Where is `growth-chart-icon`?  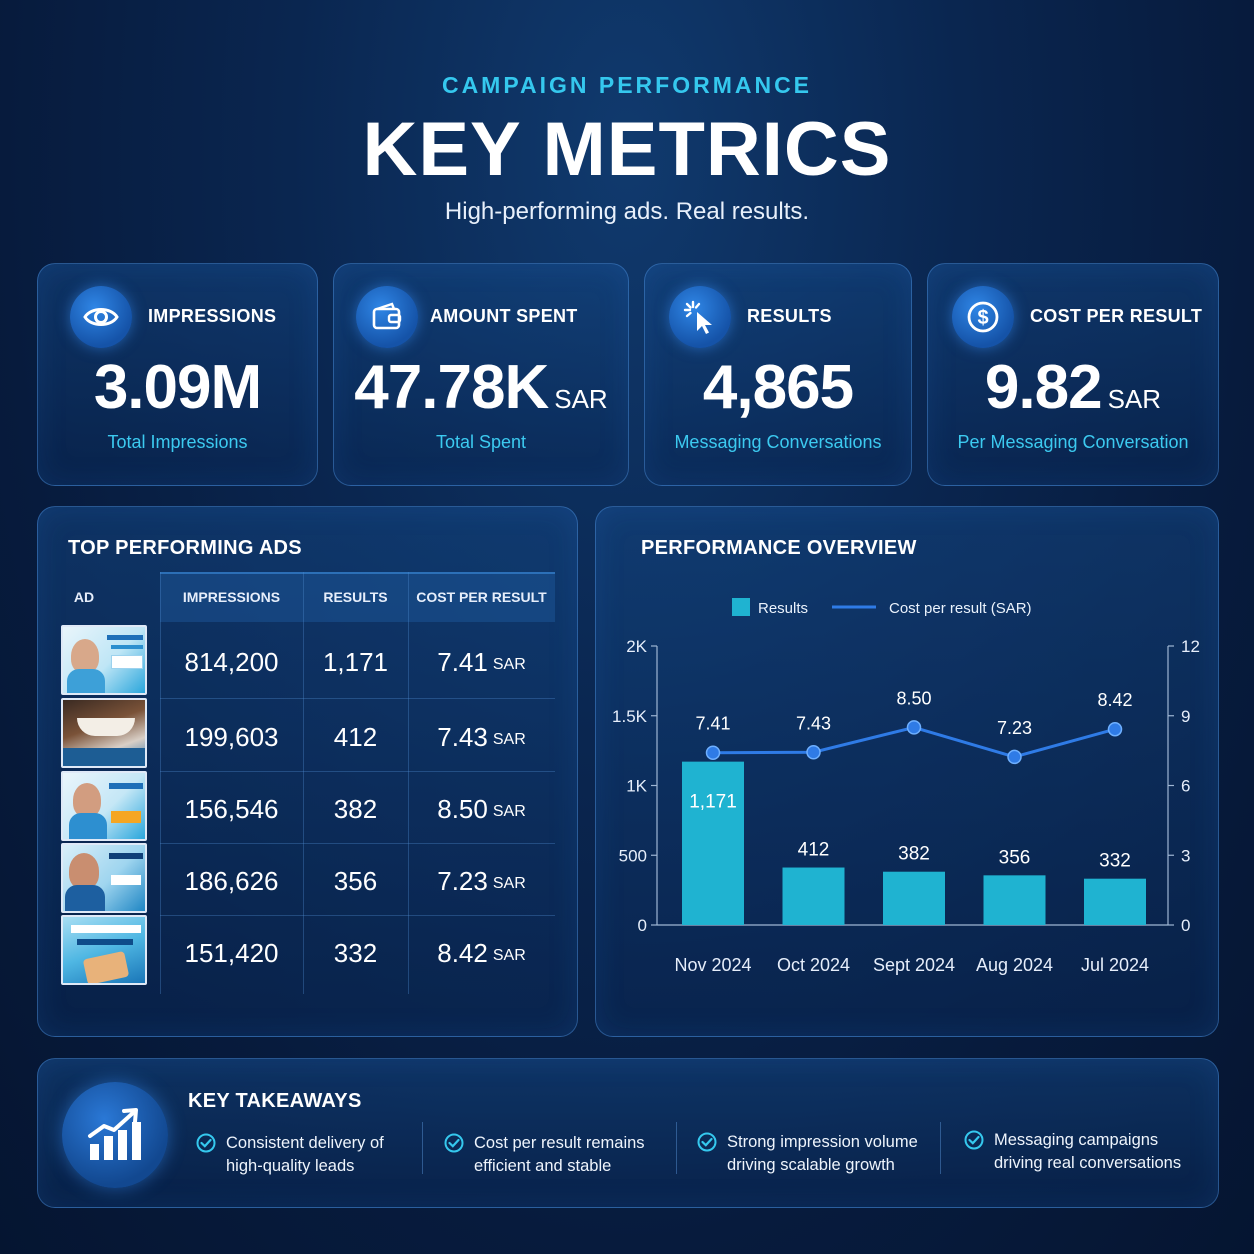
growth-chart-icon is located at coordinates (115, 1135).